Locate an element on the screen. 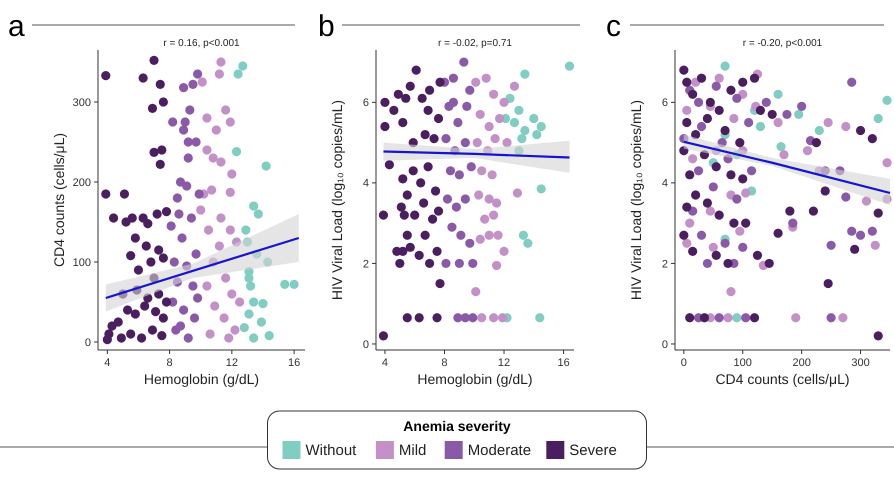 The height and width of the screenshot is (477, 894). legend-label: Mild is located at coordinates (412, 450).